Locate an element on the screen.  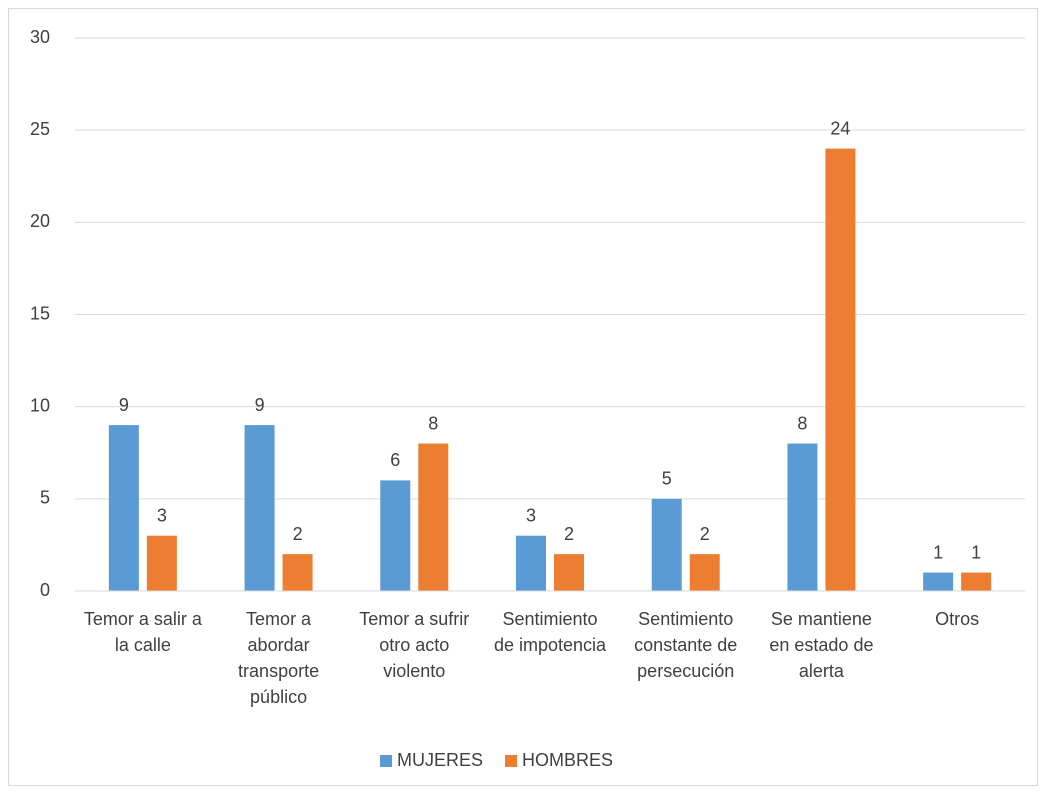
x-tick-label: Temor a sufrir otro acto violento is located at coordinates (414, 645).